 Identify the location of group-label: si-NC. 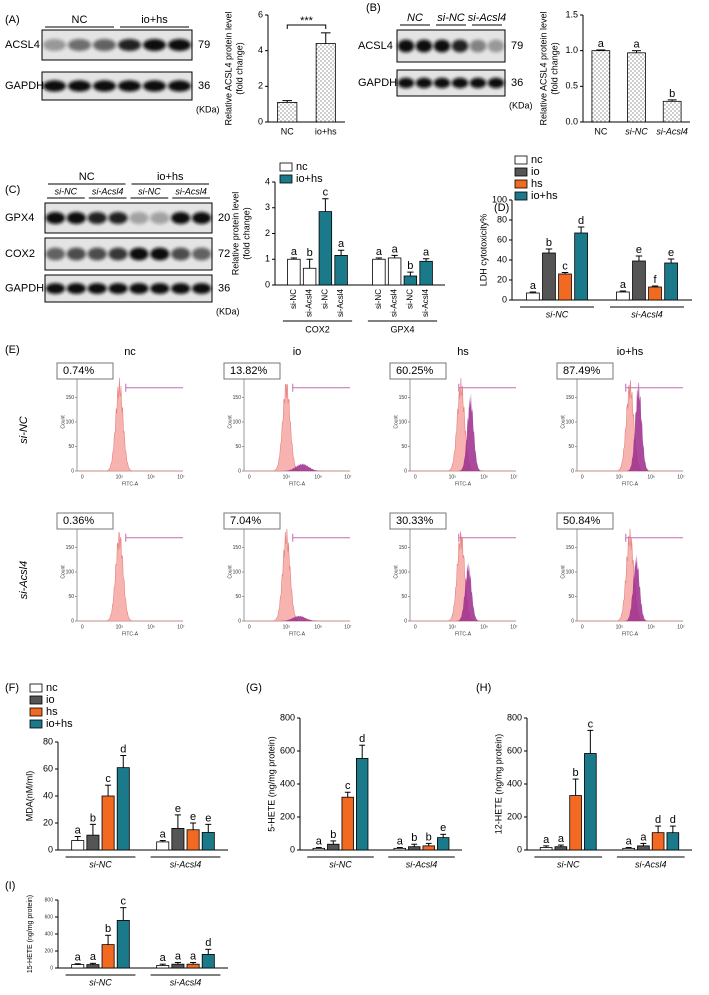
(568, 864).